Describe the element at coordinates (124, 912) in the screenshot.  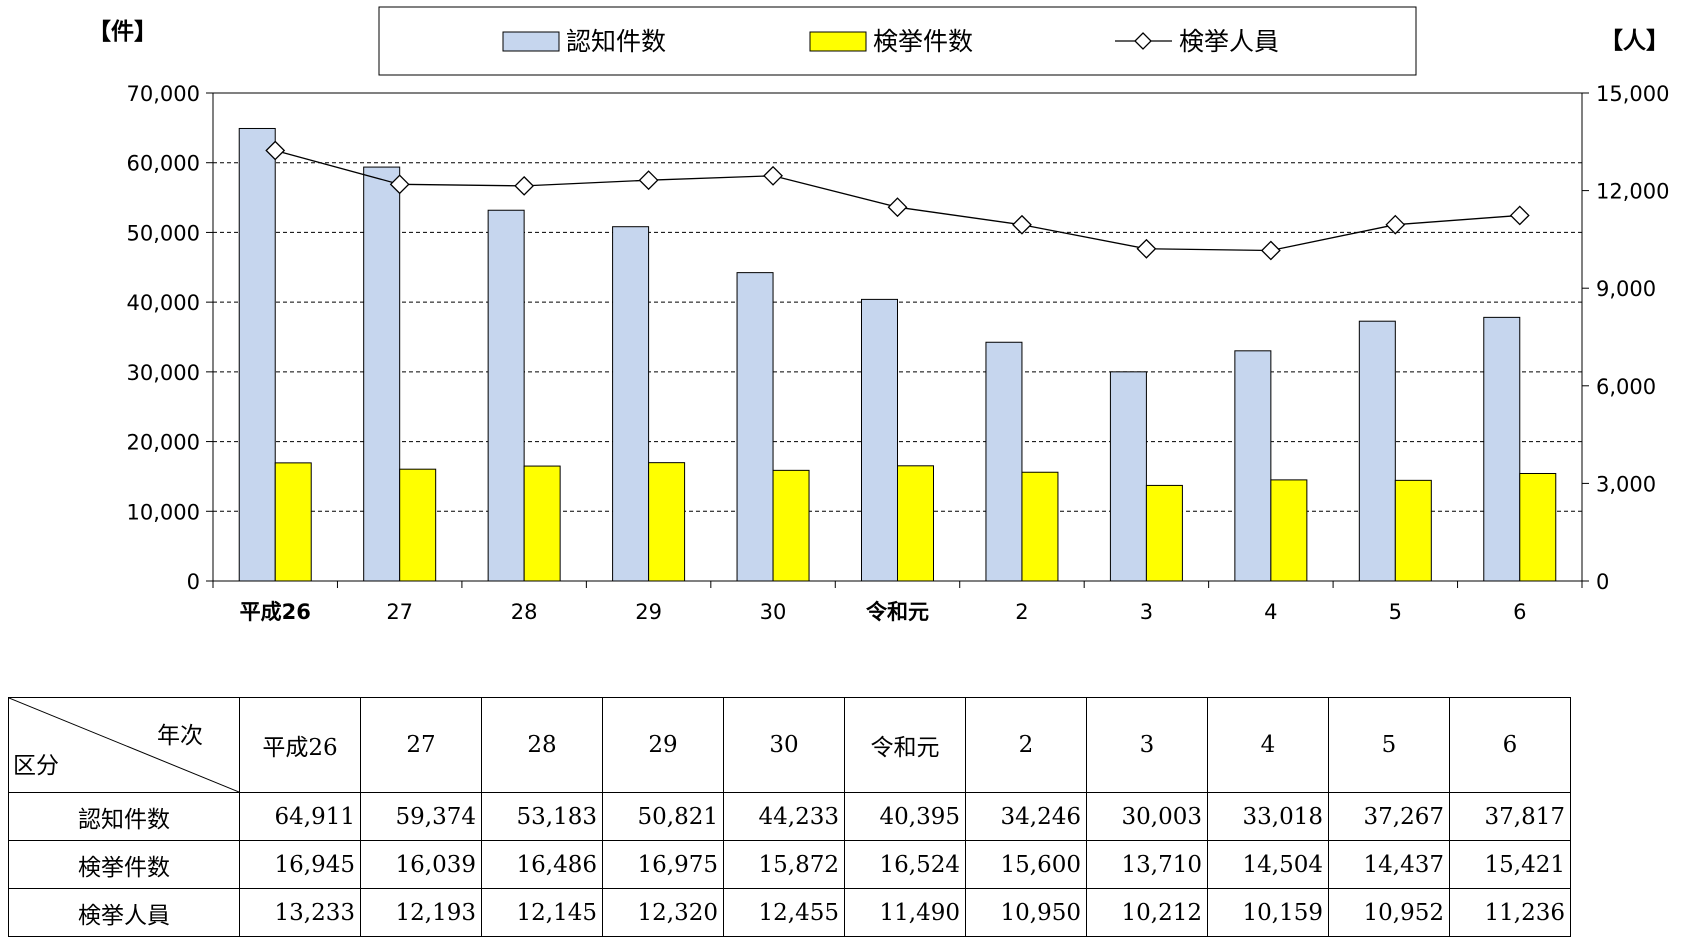
I see `table-row-label: 検挙人員` at that location.